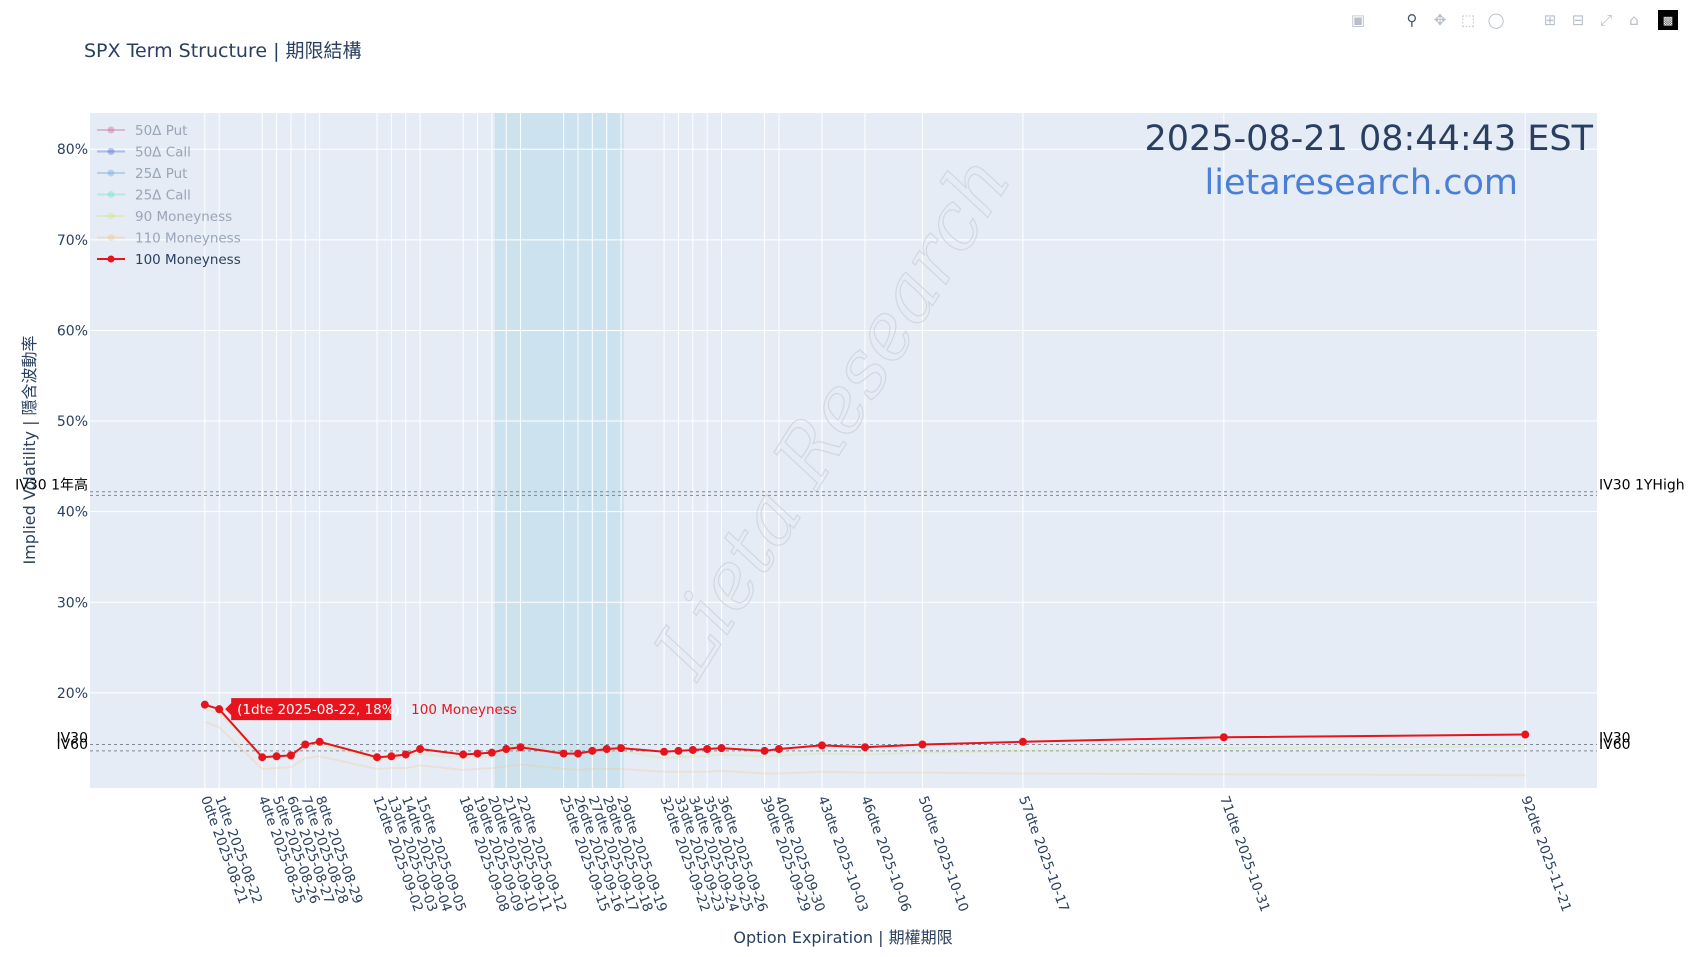 The height and width of the screenshot is (957, 1688). I want to click on series-line-faded, so click(865, 748).